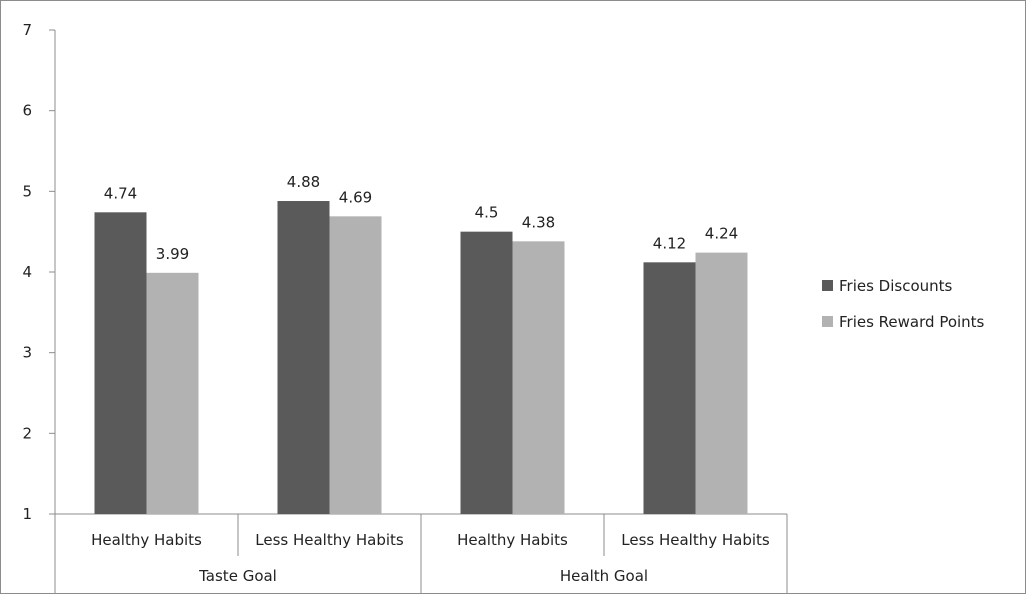 The width and height of the screenshot is (1026, 594). Describe the element at coordinates (120, 193) in the screenshot. I see `data-label: 4.74` at that location.